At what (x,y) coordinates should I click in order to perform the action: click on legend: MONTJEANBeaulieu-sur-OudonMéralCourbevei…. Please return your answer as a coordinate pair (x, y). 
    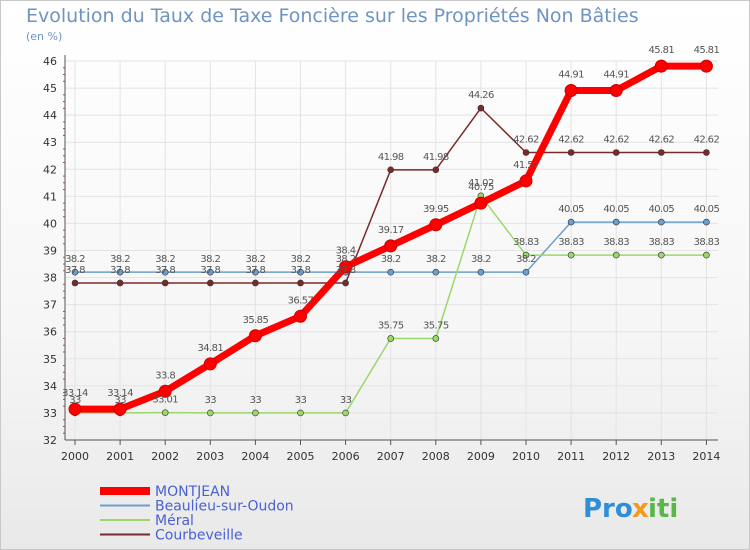
    Looking at the image, I should click on (197, 514).